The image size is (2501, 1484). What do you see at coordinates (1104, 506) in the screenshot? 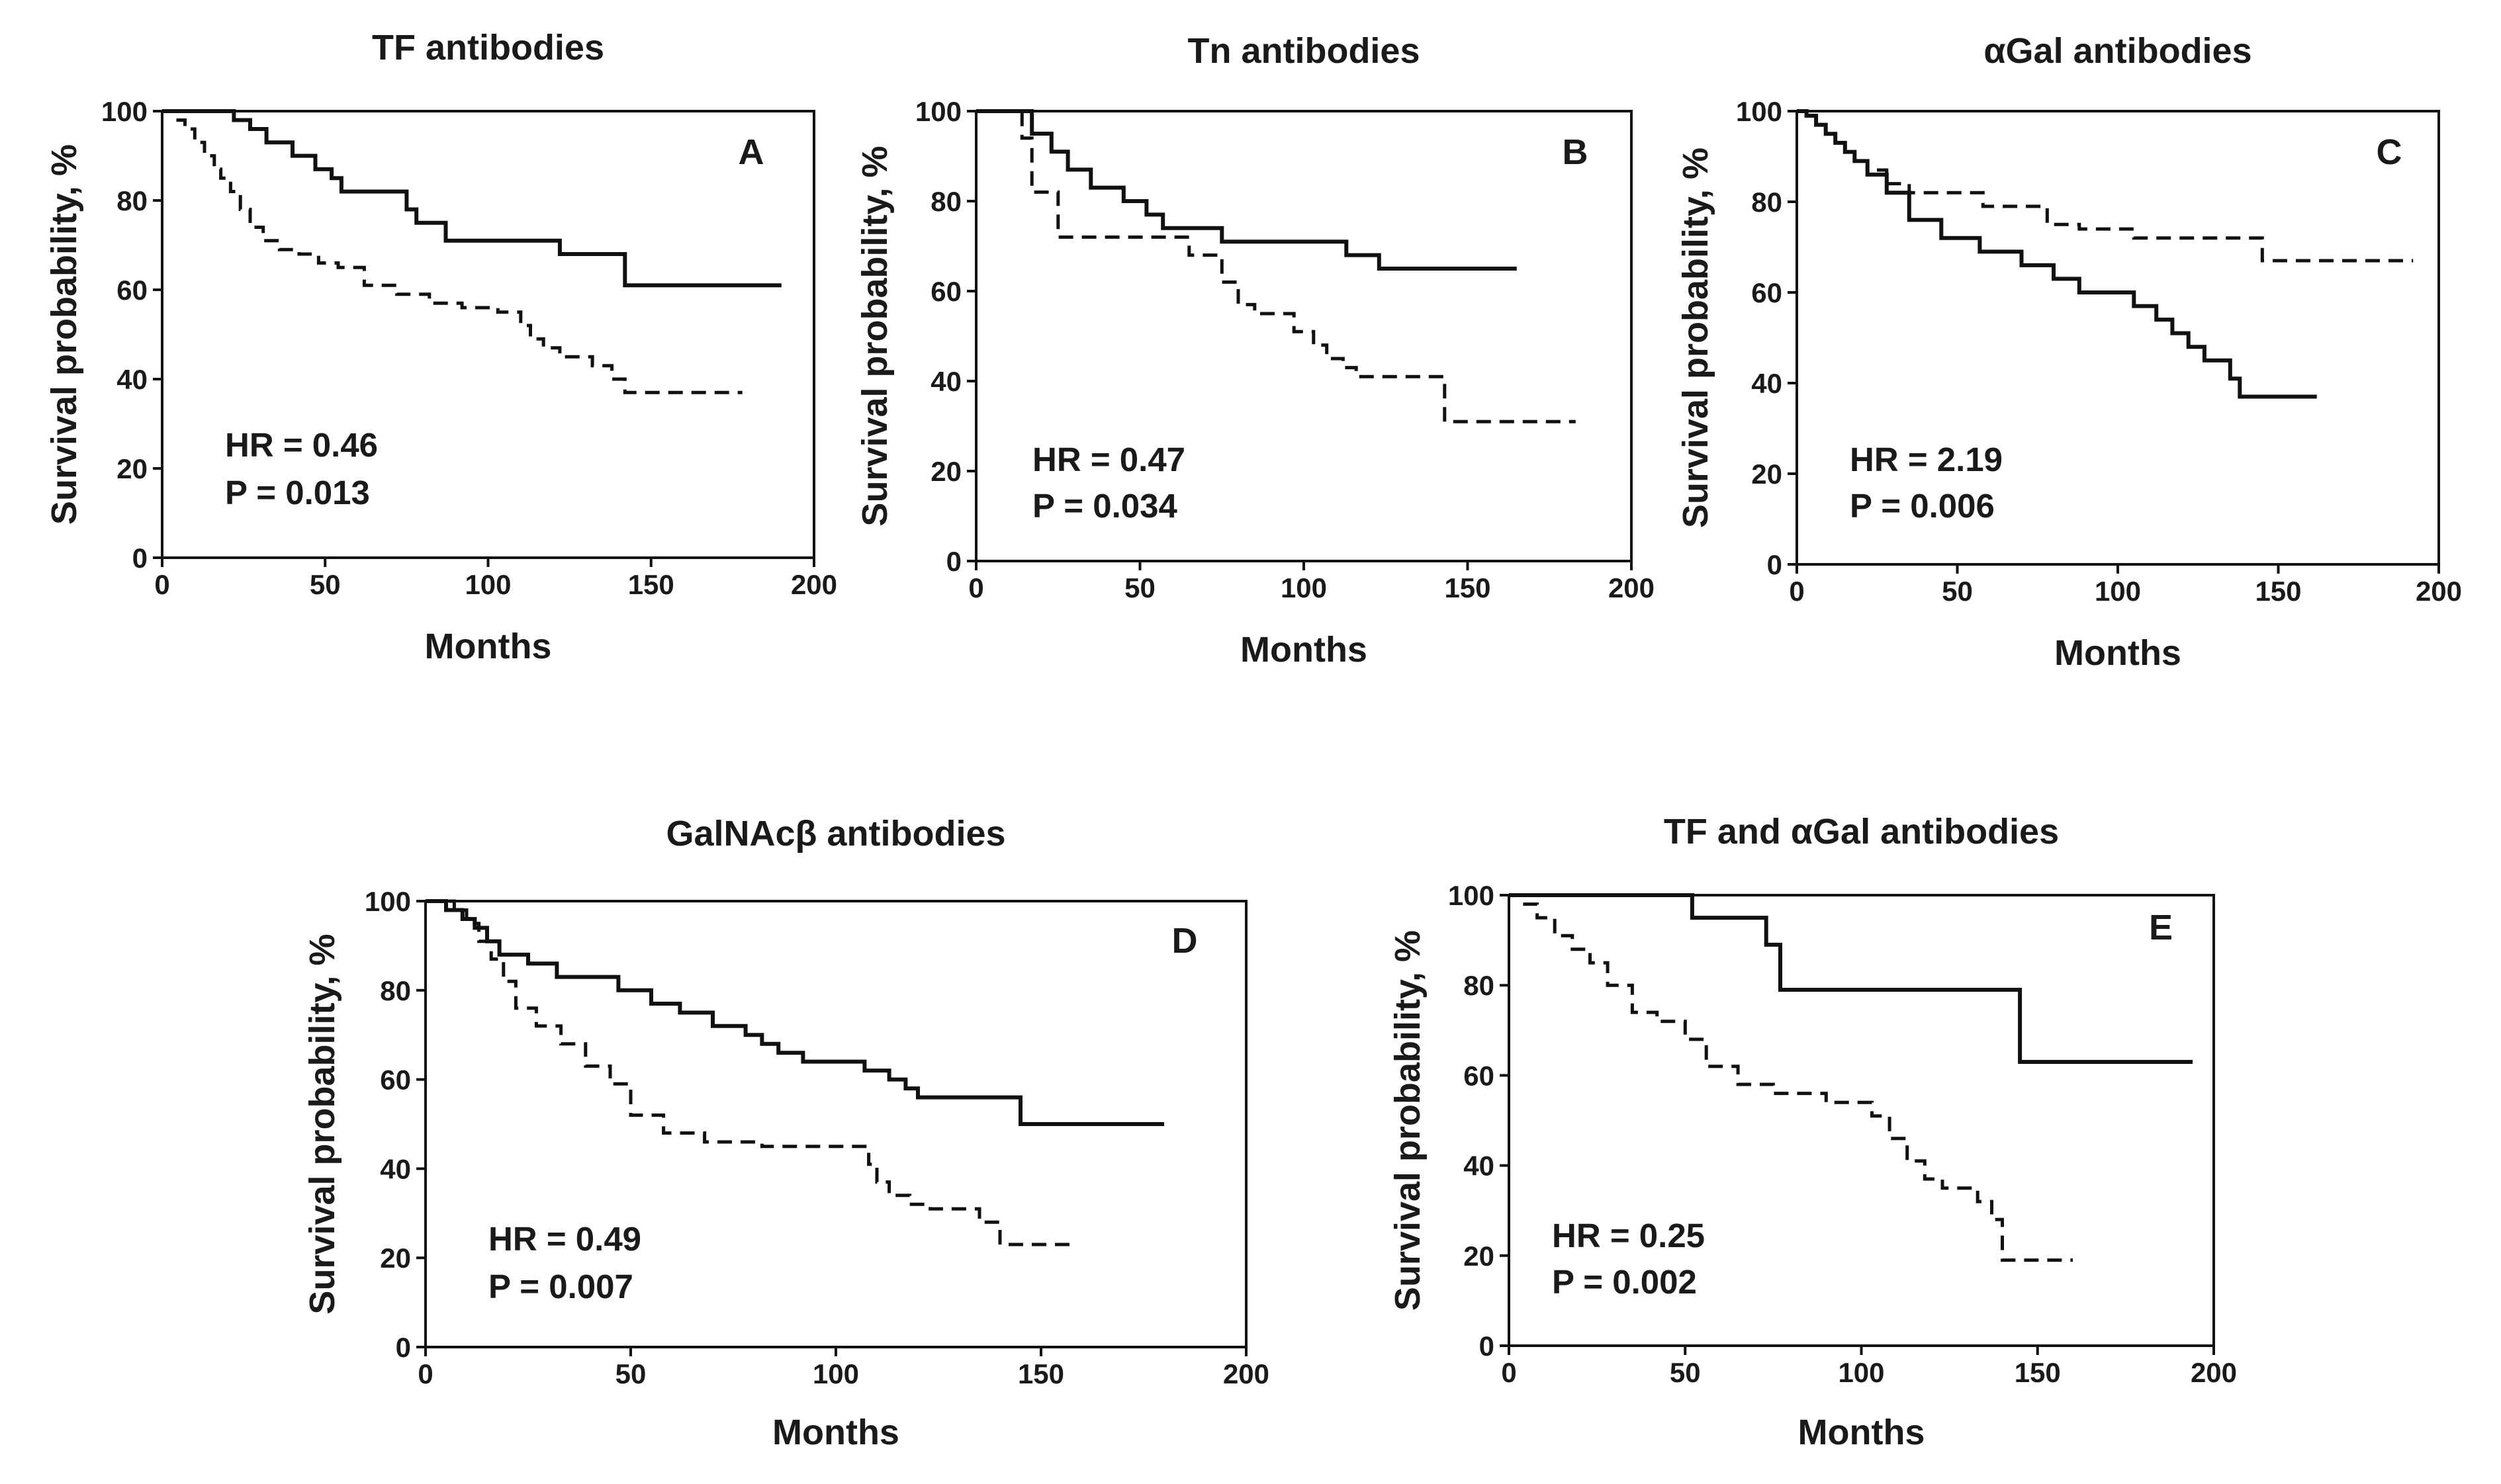
I see `p-value-text: P = 0.034` at bounding box center [1104, 506].